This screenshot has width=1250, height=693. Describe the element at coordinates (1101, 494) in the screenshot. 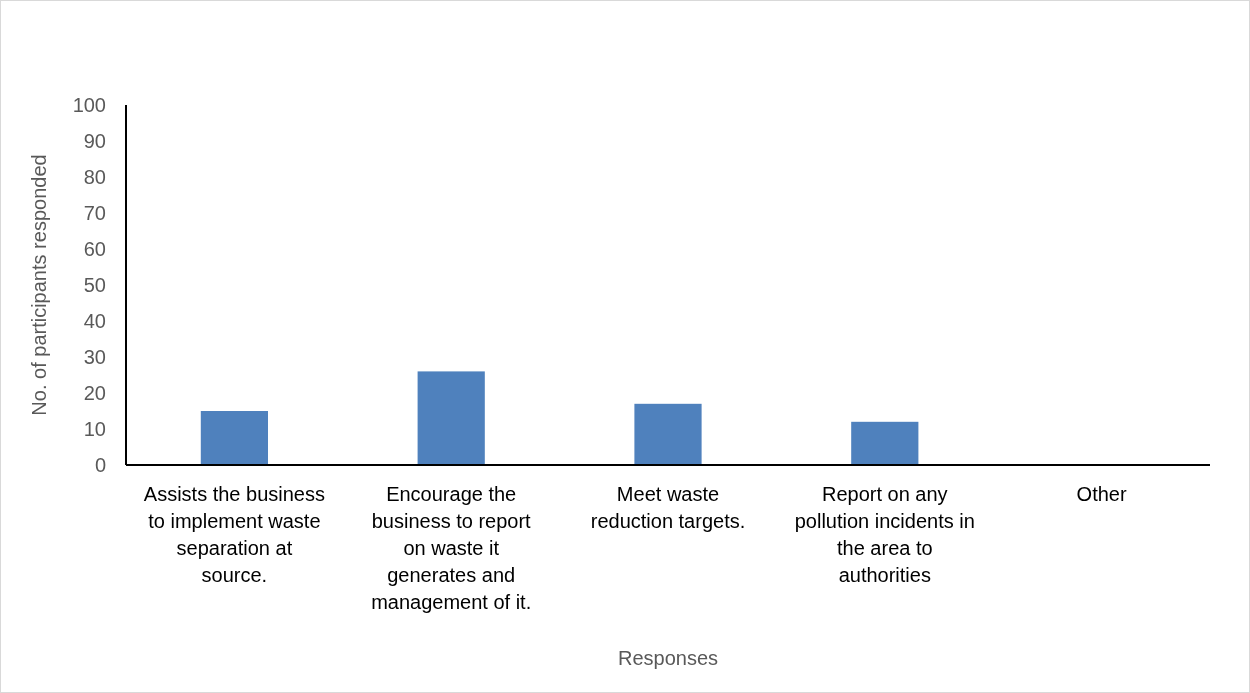

I see `x-tick-label: Other` at that location.